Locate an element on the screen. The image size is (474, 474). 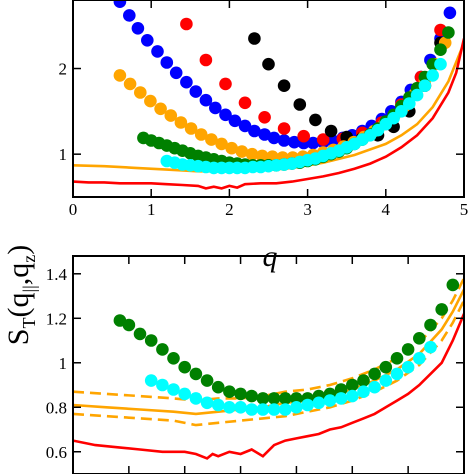
bottom-y-tick-label: 1.4 is located at coordinates (57, 274).